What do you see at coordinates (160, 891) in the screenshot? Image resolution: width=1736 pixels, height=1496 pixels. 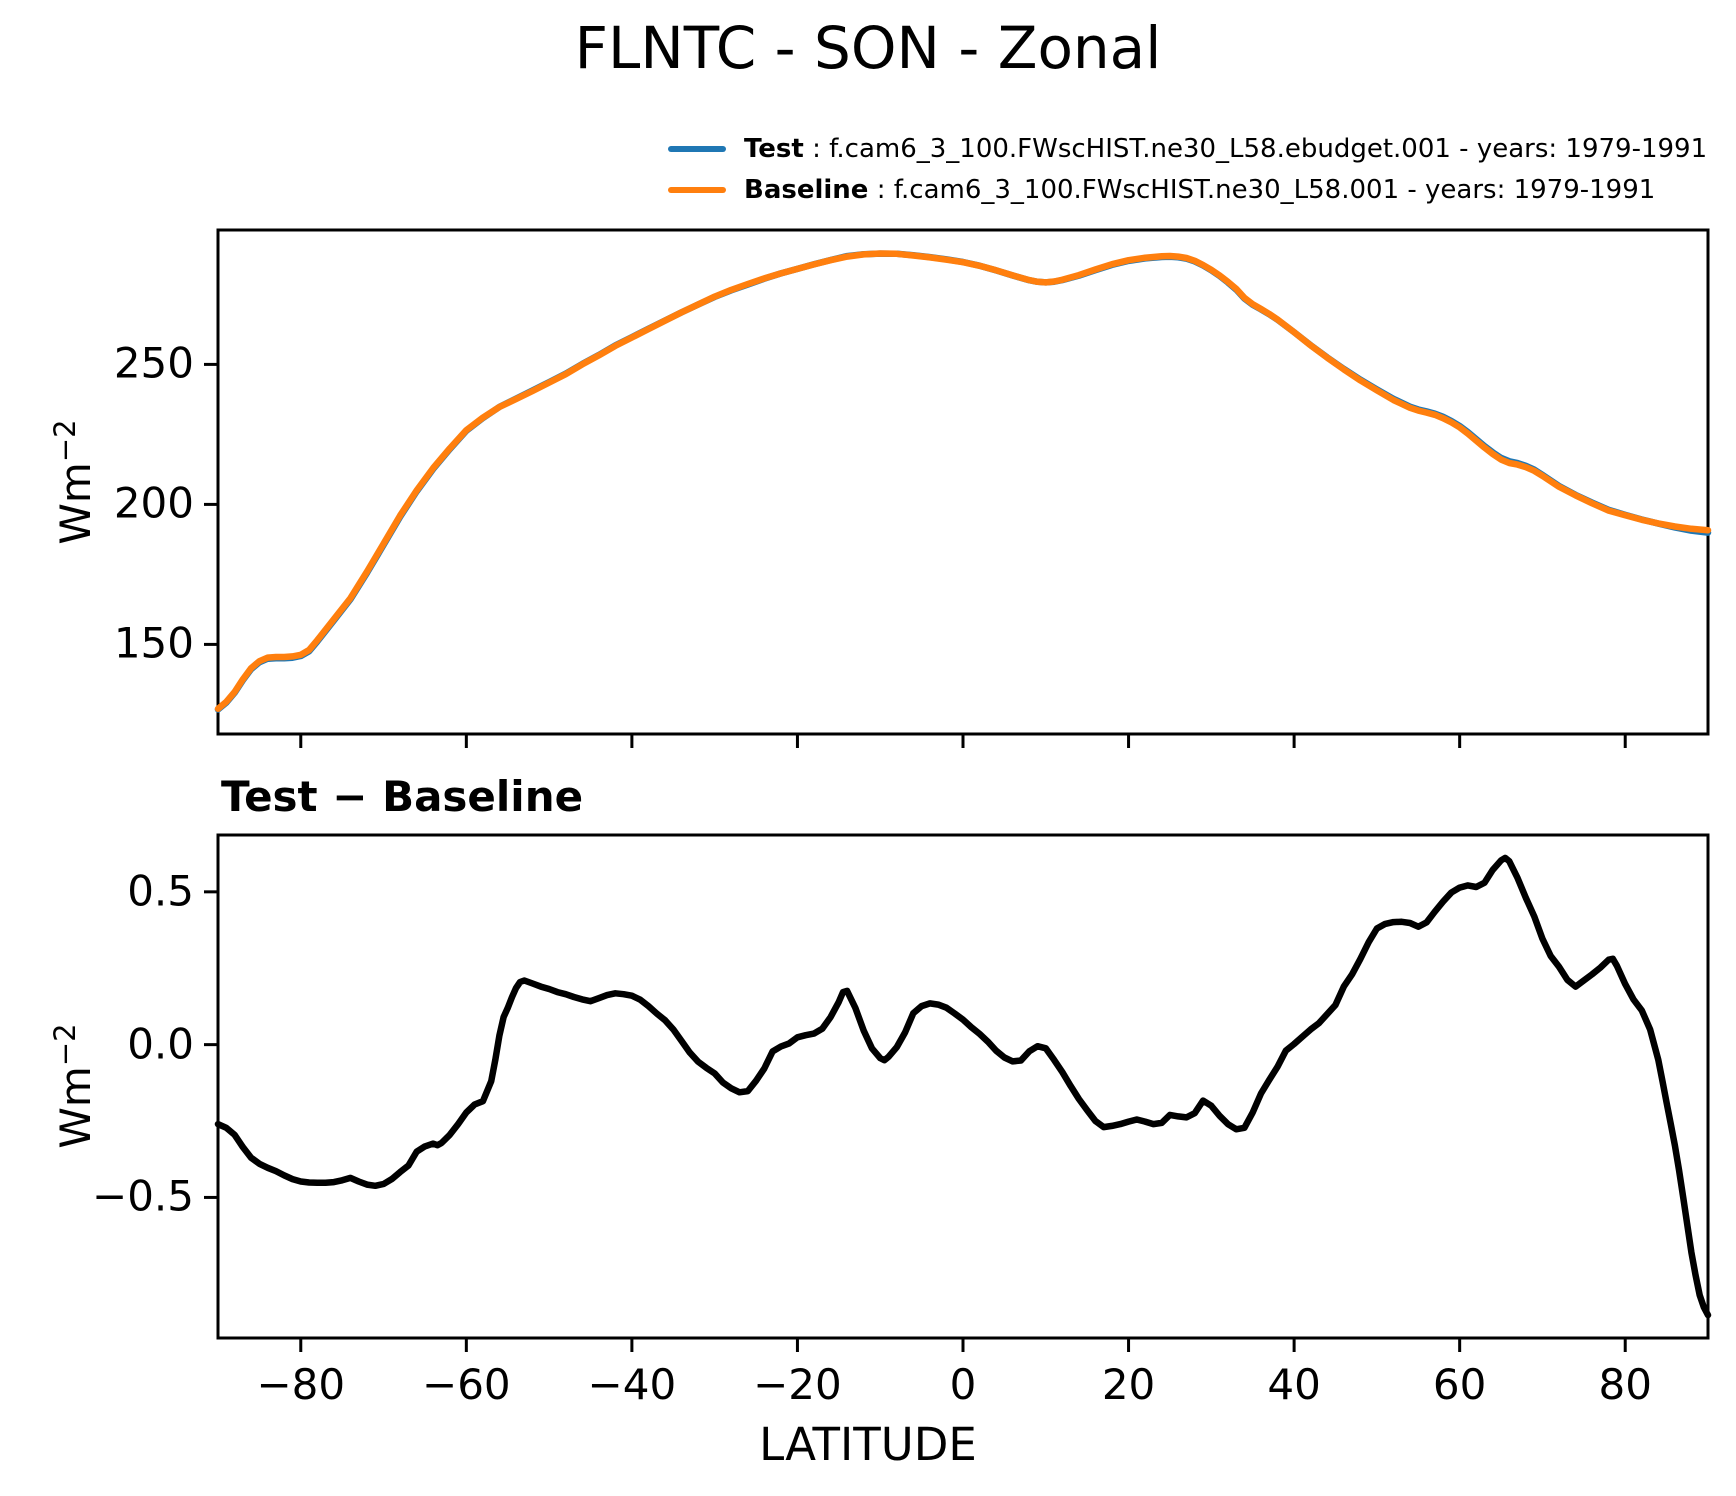 I see `y-tick-label: 0.5` at bounding box center [160, 891].